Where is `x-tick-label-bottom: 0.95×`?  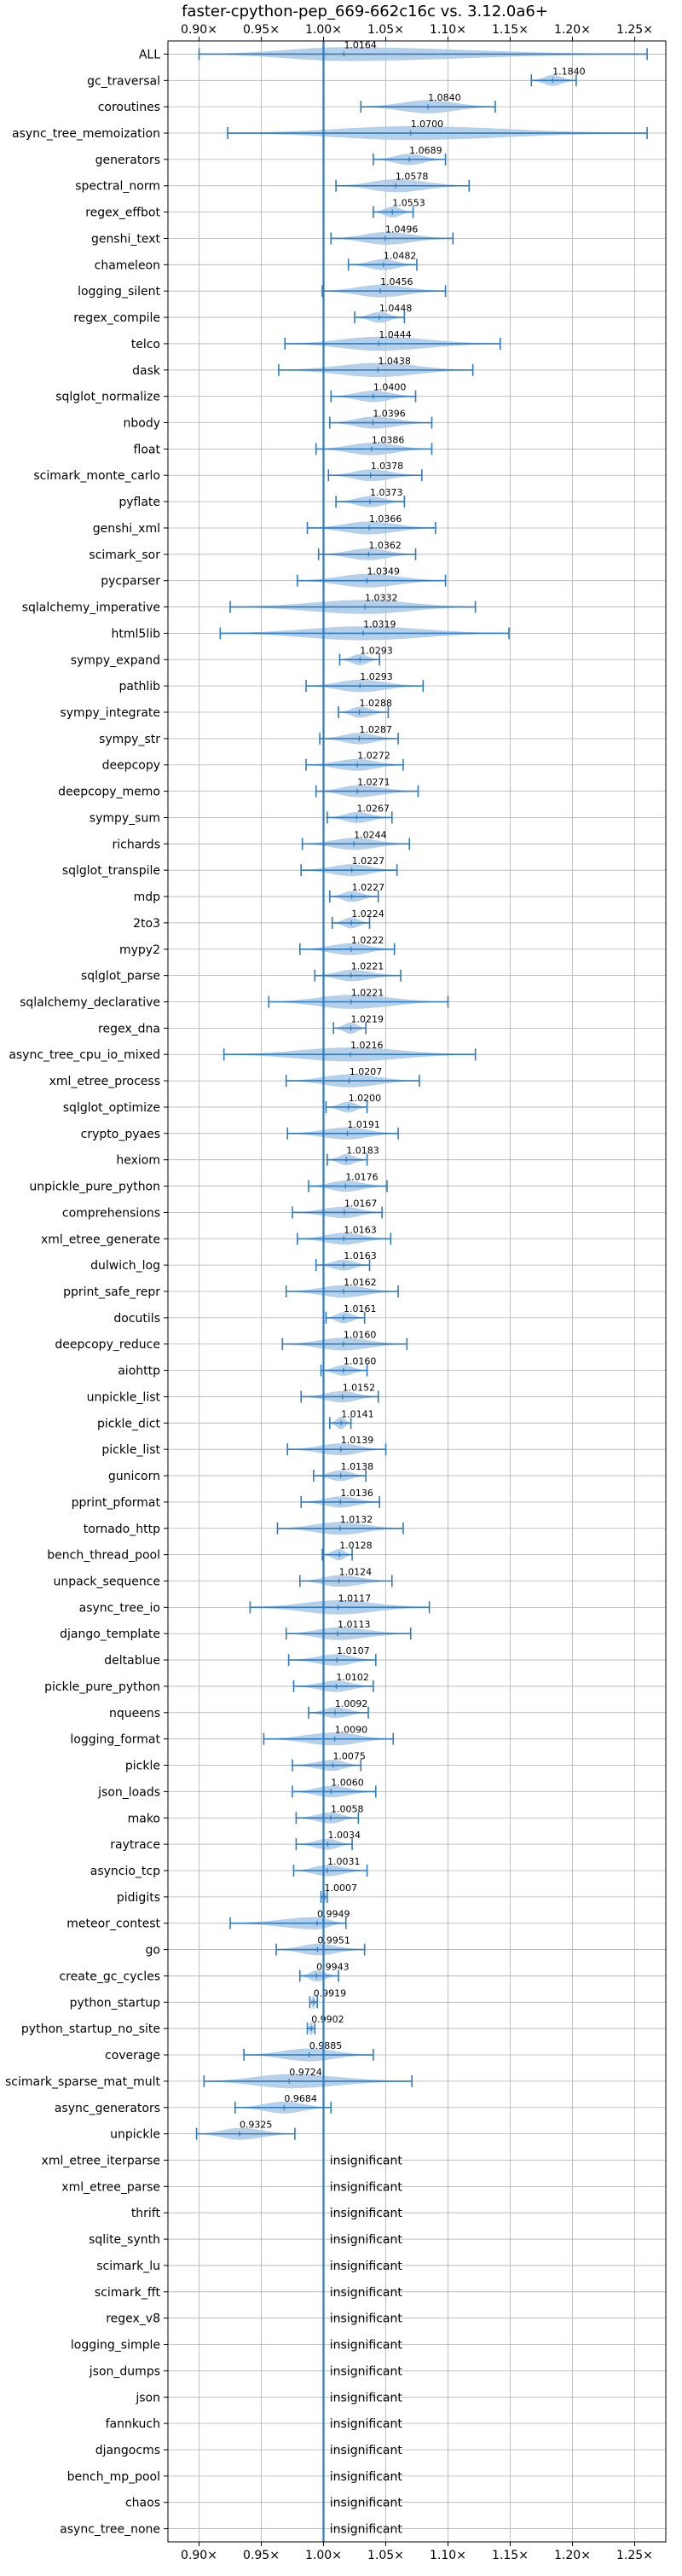
x-tick-label-bottom: 0.95× is located at coordinates (261, 2555).